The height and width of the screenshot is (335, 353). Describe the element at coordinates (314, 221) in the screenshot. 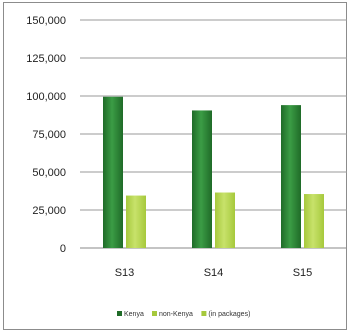

I see `bar-non-kenya-s15` at that location.